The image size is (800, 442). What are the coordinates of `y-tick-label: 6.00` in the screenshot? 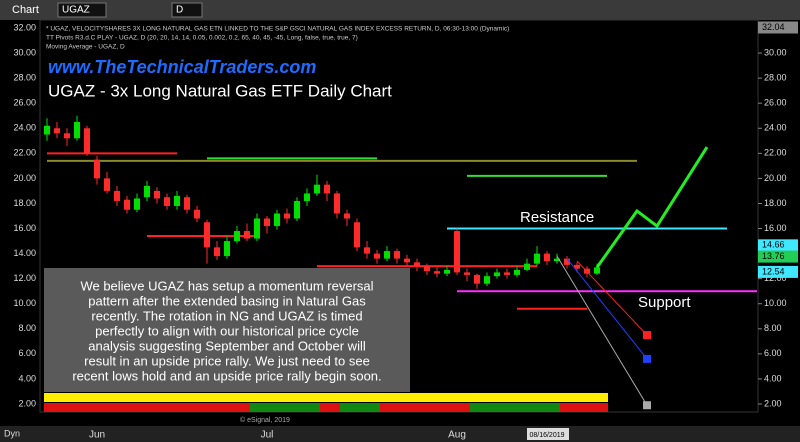 It's located at (27, 353).